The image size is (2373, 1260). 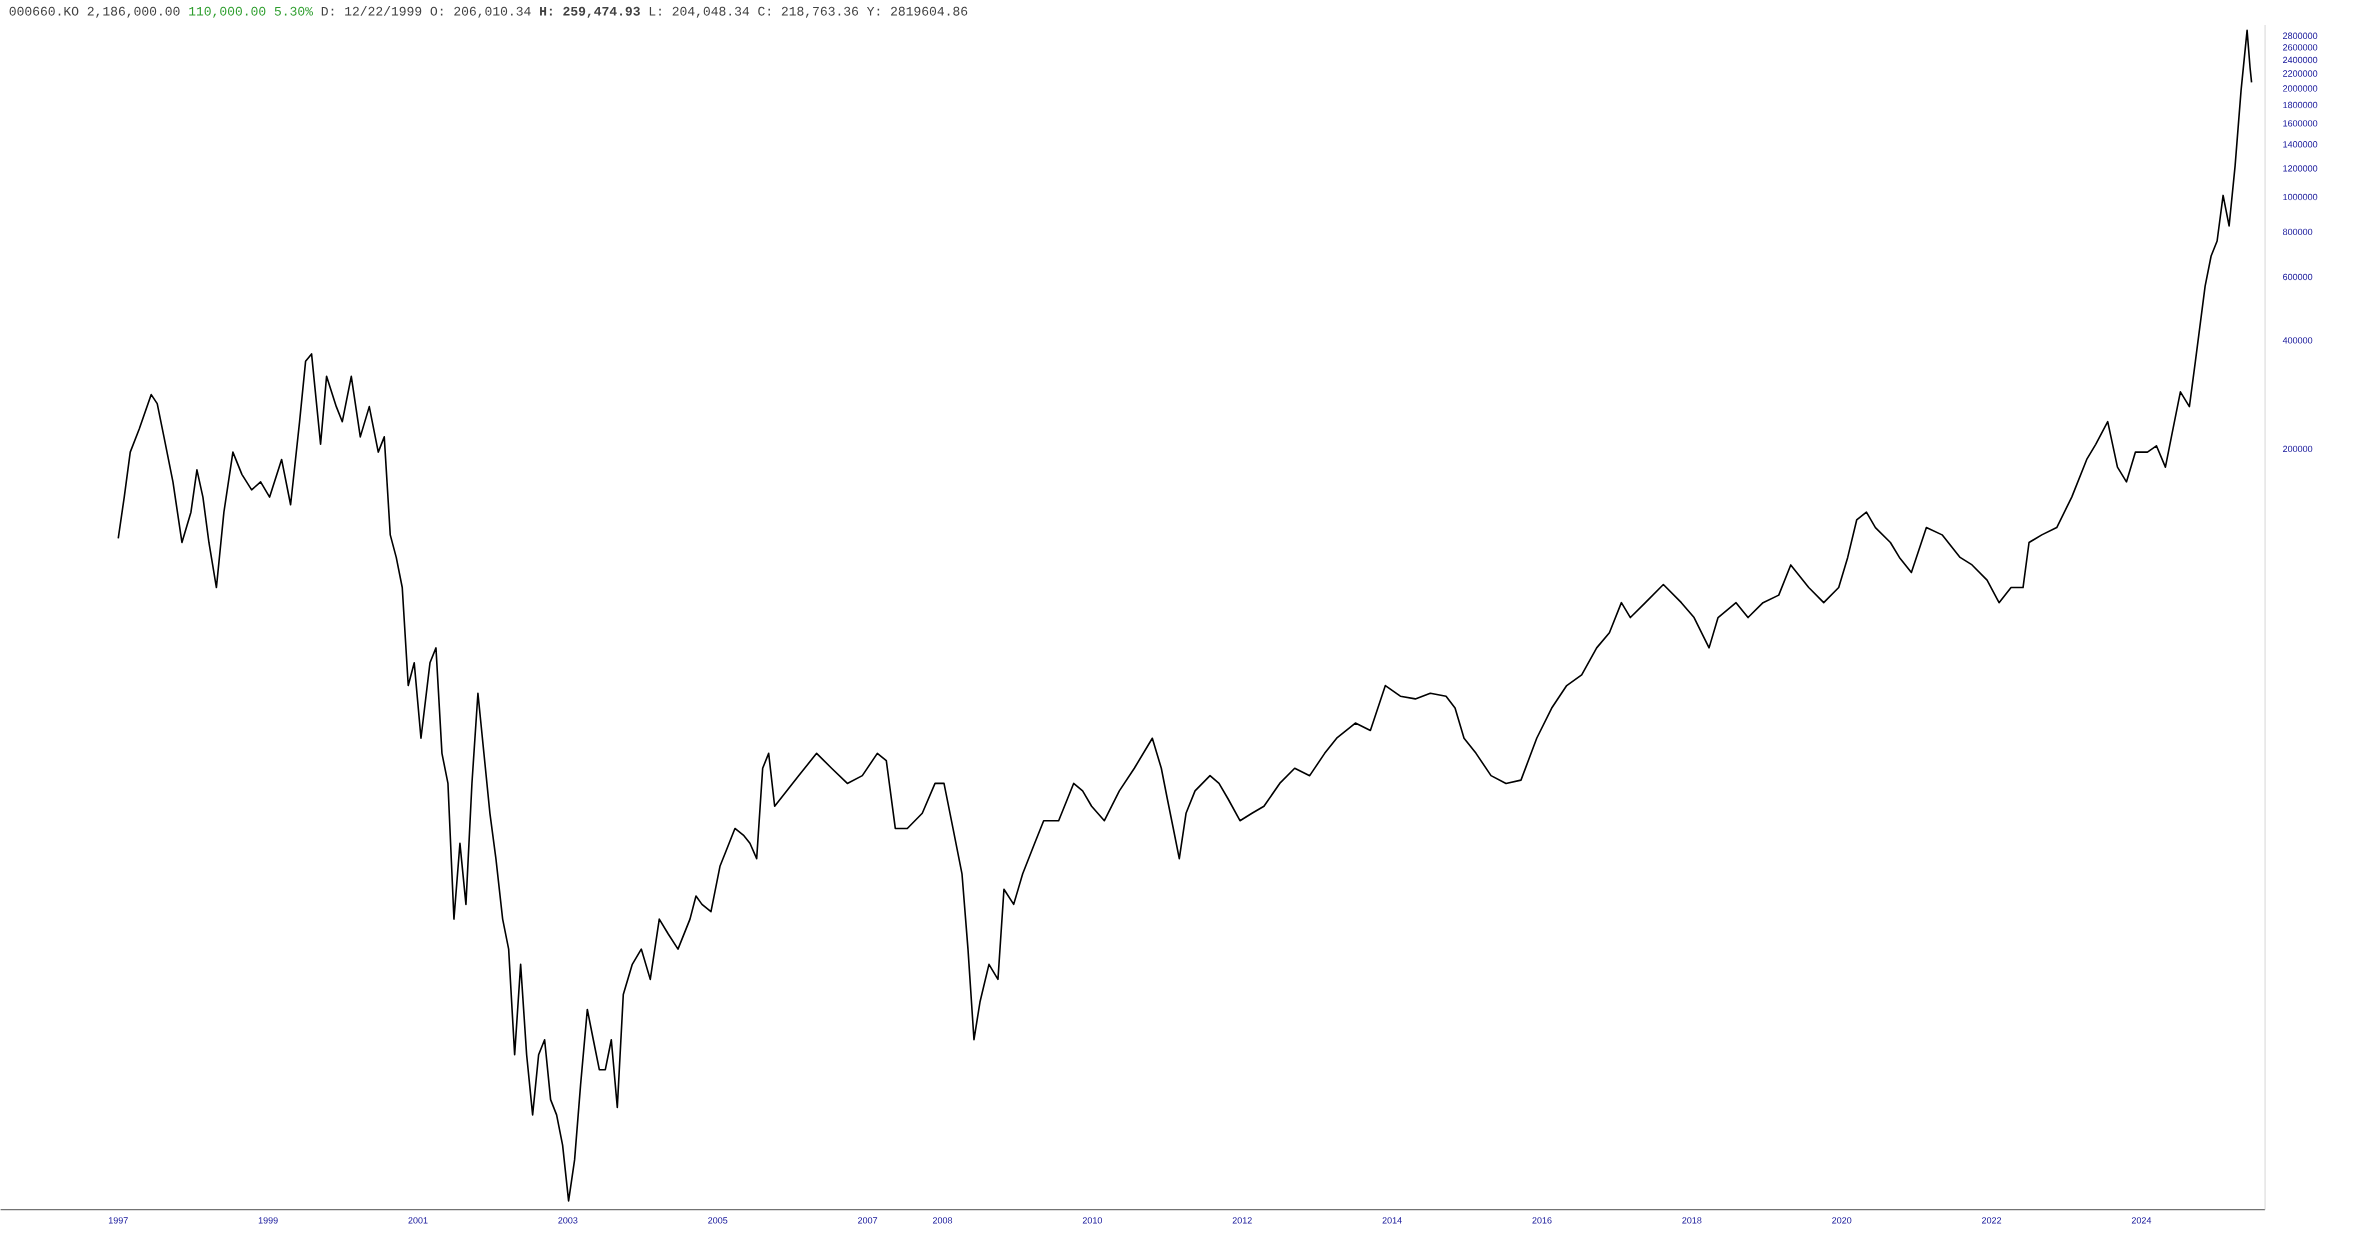 I want to click on x-tick-label: 2001, so click(x=418, y=1220).